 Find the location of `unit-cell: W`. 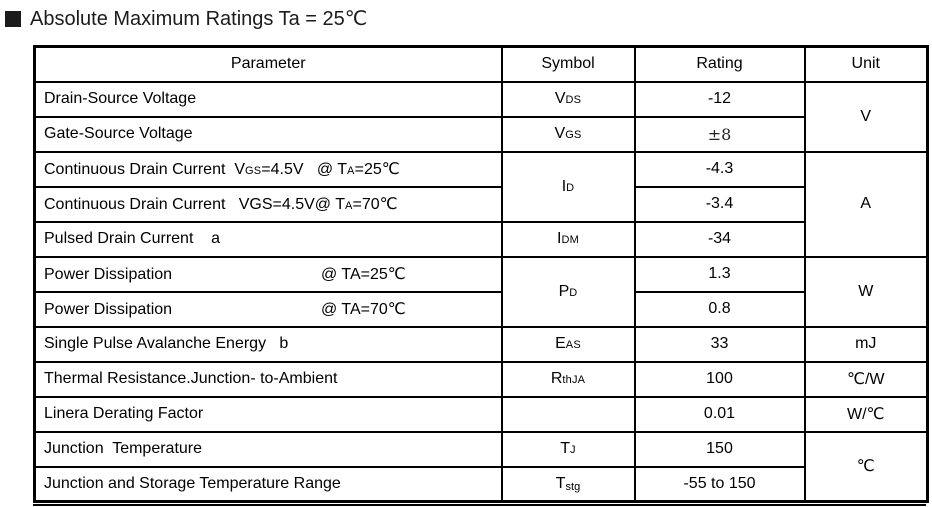

unit-cell: W is located at coordinates (866, 291).